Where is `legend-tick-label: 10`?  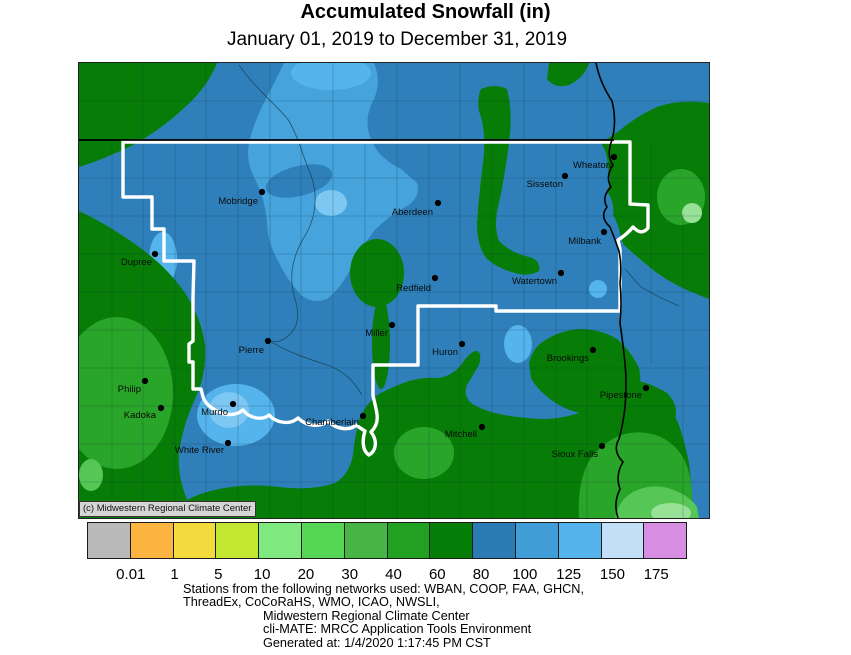
legend-tick-label: 10 is located at coordinates (262, 574).